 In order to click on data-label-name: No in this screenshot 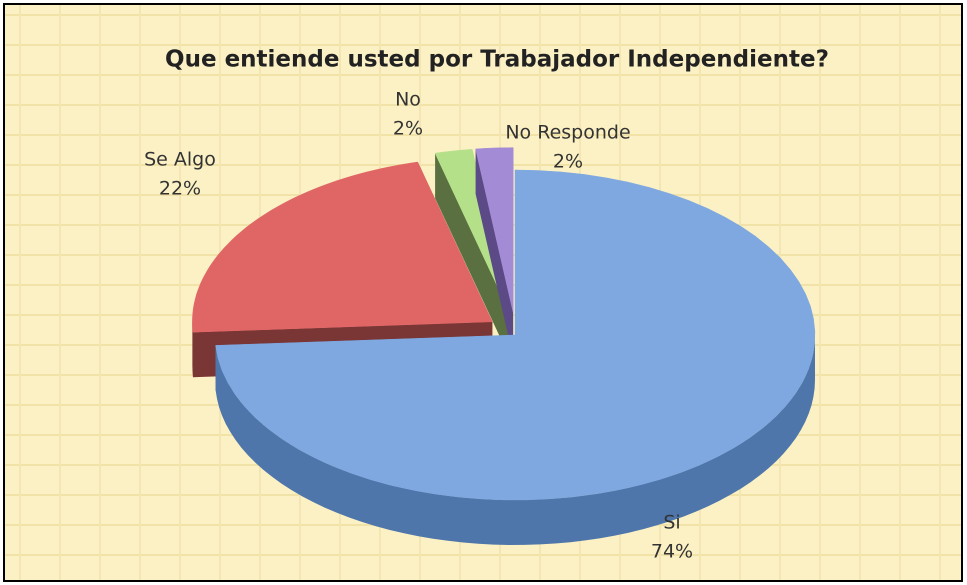, I will do `click(408, 100)`.